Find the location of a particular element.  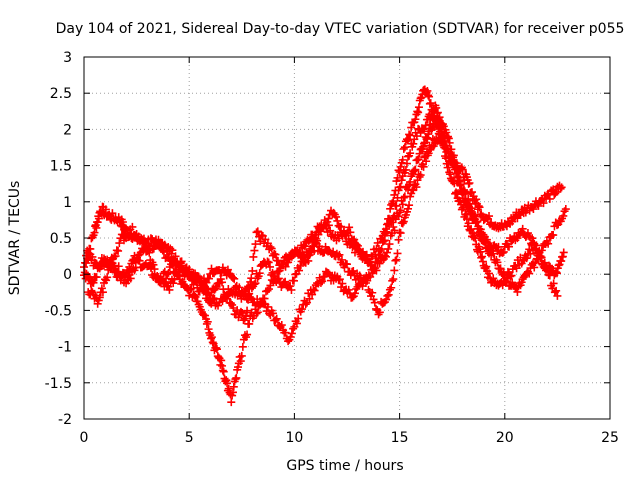

y-tick-label: 2.5 is located at coordinates (61, 94).